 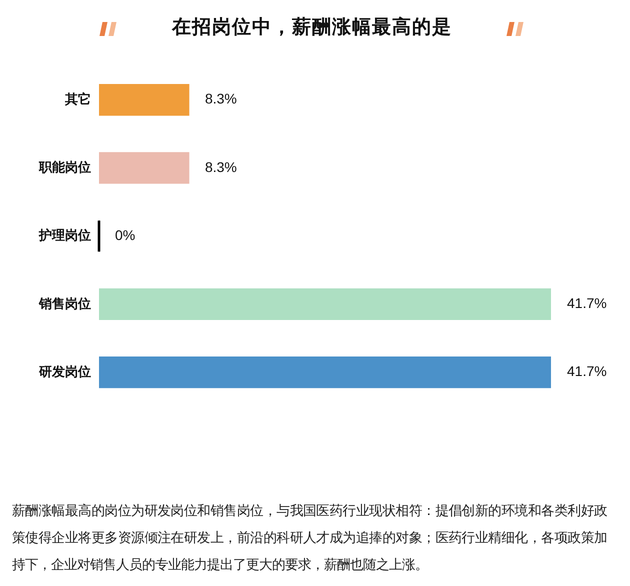 I want to click on y-tick-label: 其它, so click(x=77, y=98).